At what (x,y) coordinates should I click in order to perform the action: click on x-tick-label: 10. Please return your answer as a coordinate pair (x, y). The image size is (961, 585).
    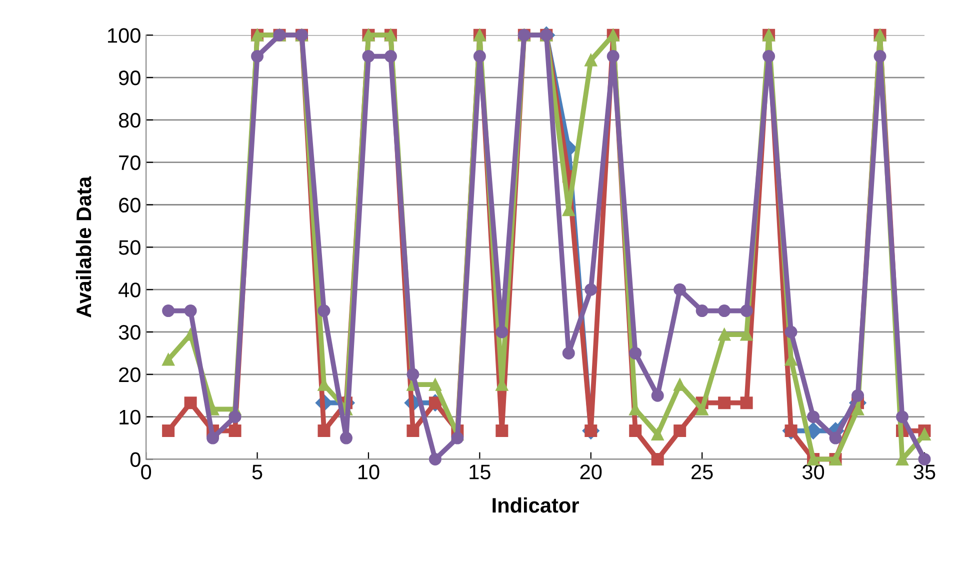
    Looking at the image, I should click on (369, 472).